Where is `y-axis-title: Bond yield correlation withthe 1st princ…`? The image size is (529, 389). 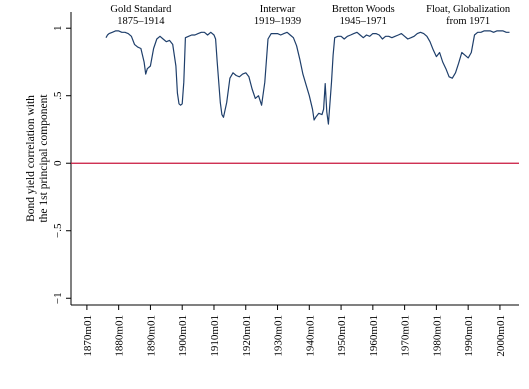
y-axis-title: Bond yield correlation withthe 1st princ… is located at coordinates (37, 158).